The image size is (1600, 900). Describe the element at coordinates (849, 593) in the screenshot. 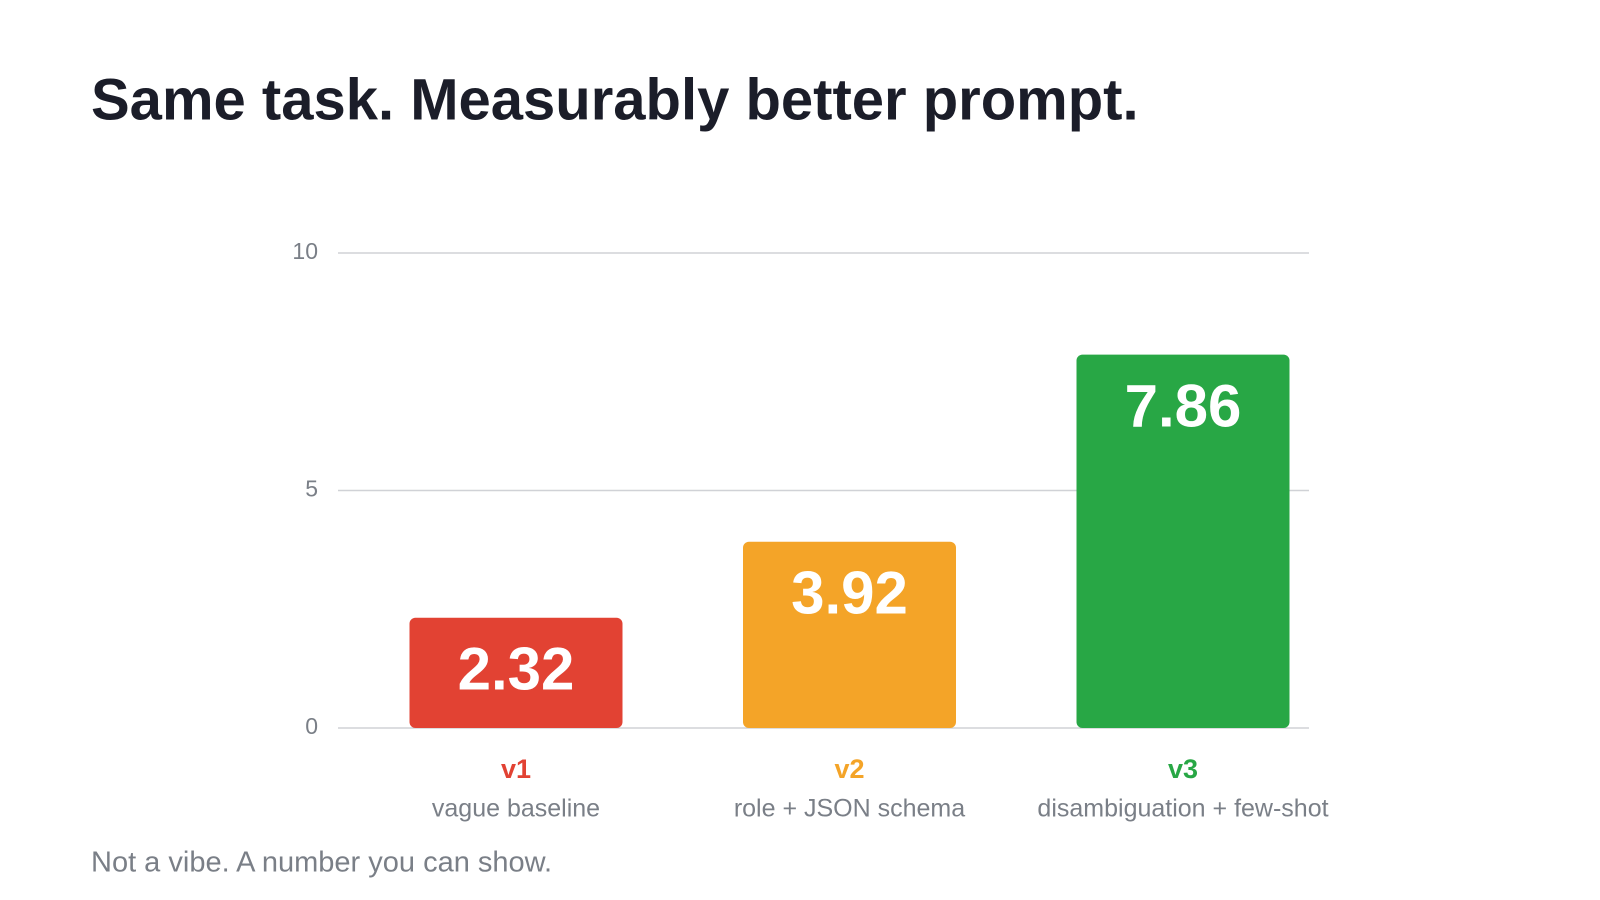

I see `value-label: 3.92` at that location.